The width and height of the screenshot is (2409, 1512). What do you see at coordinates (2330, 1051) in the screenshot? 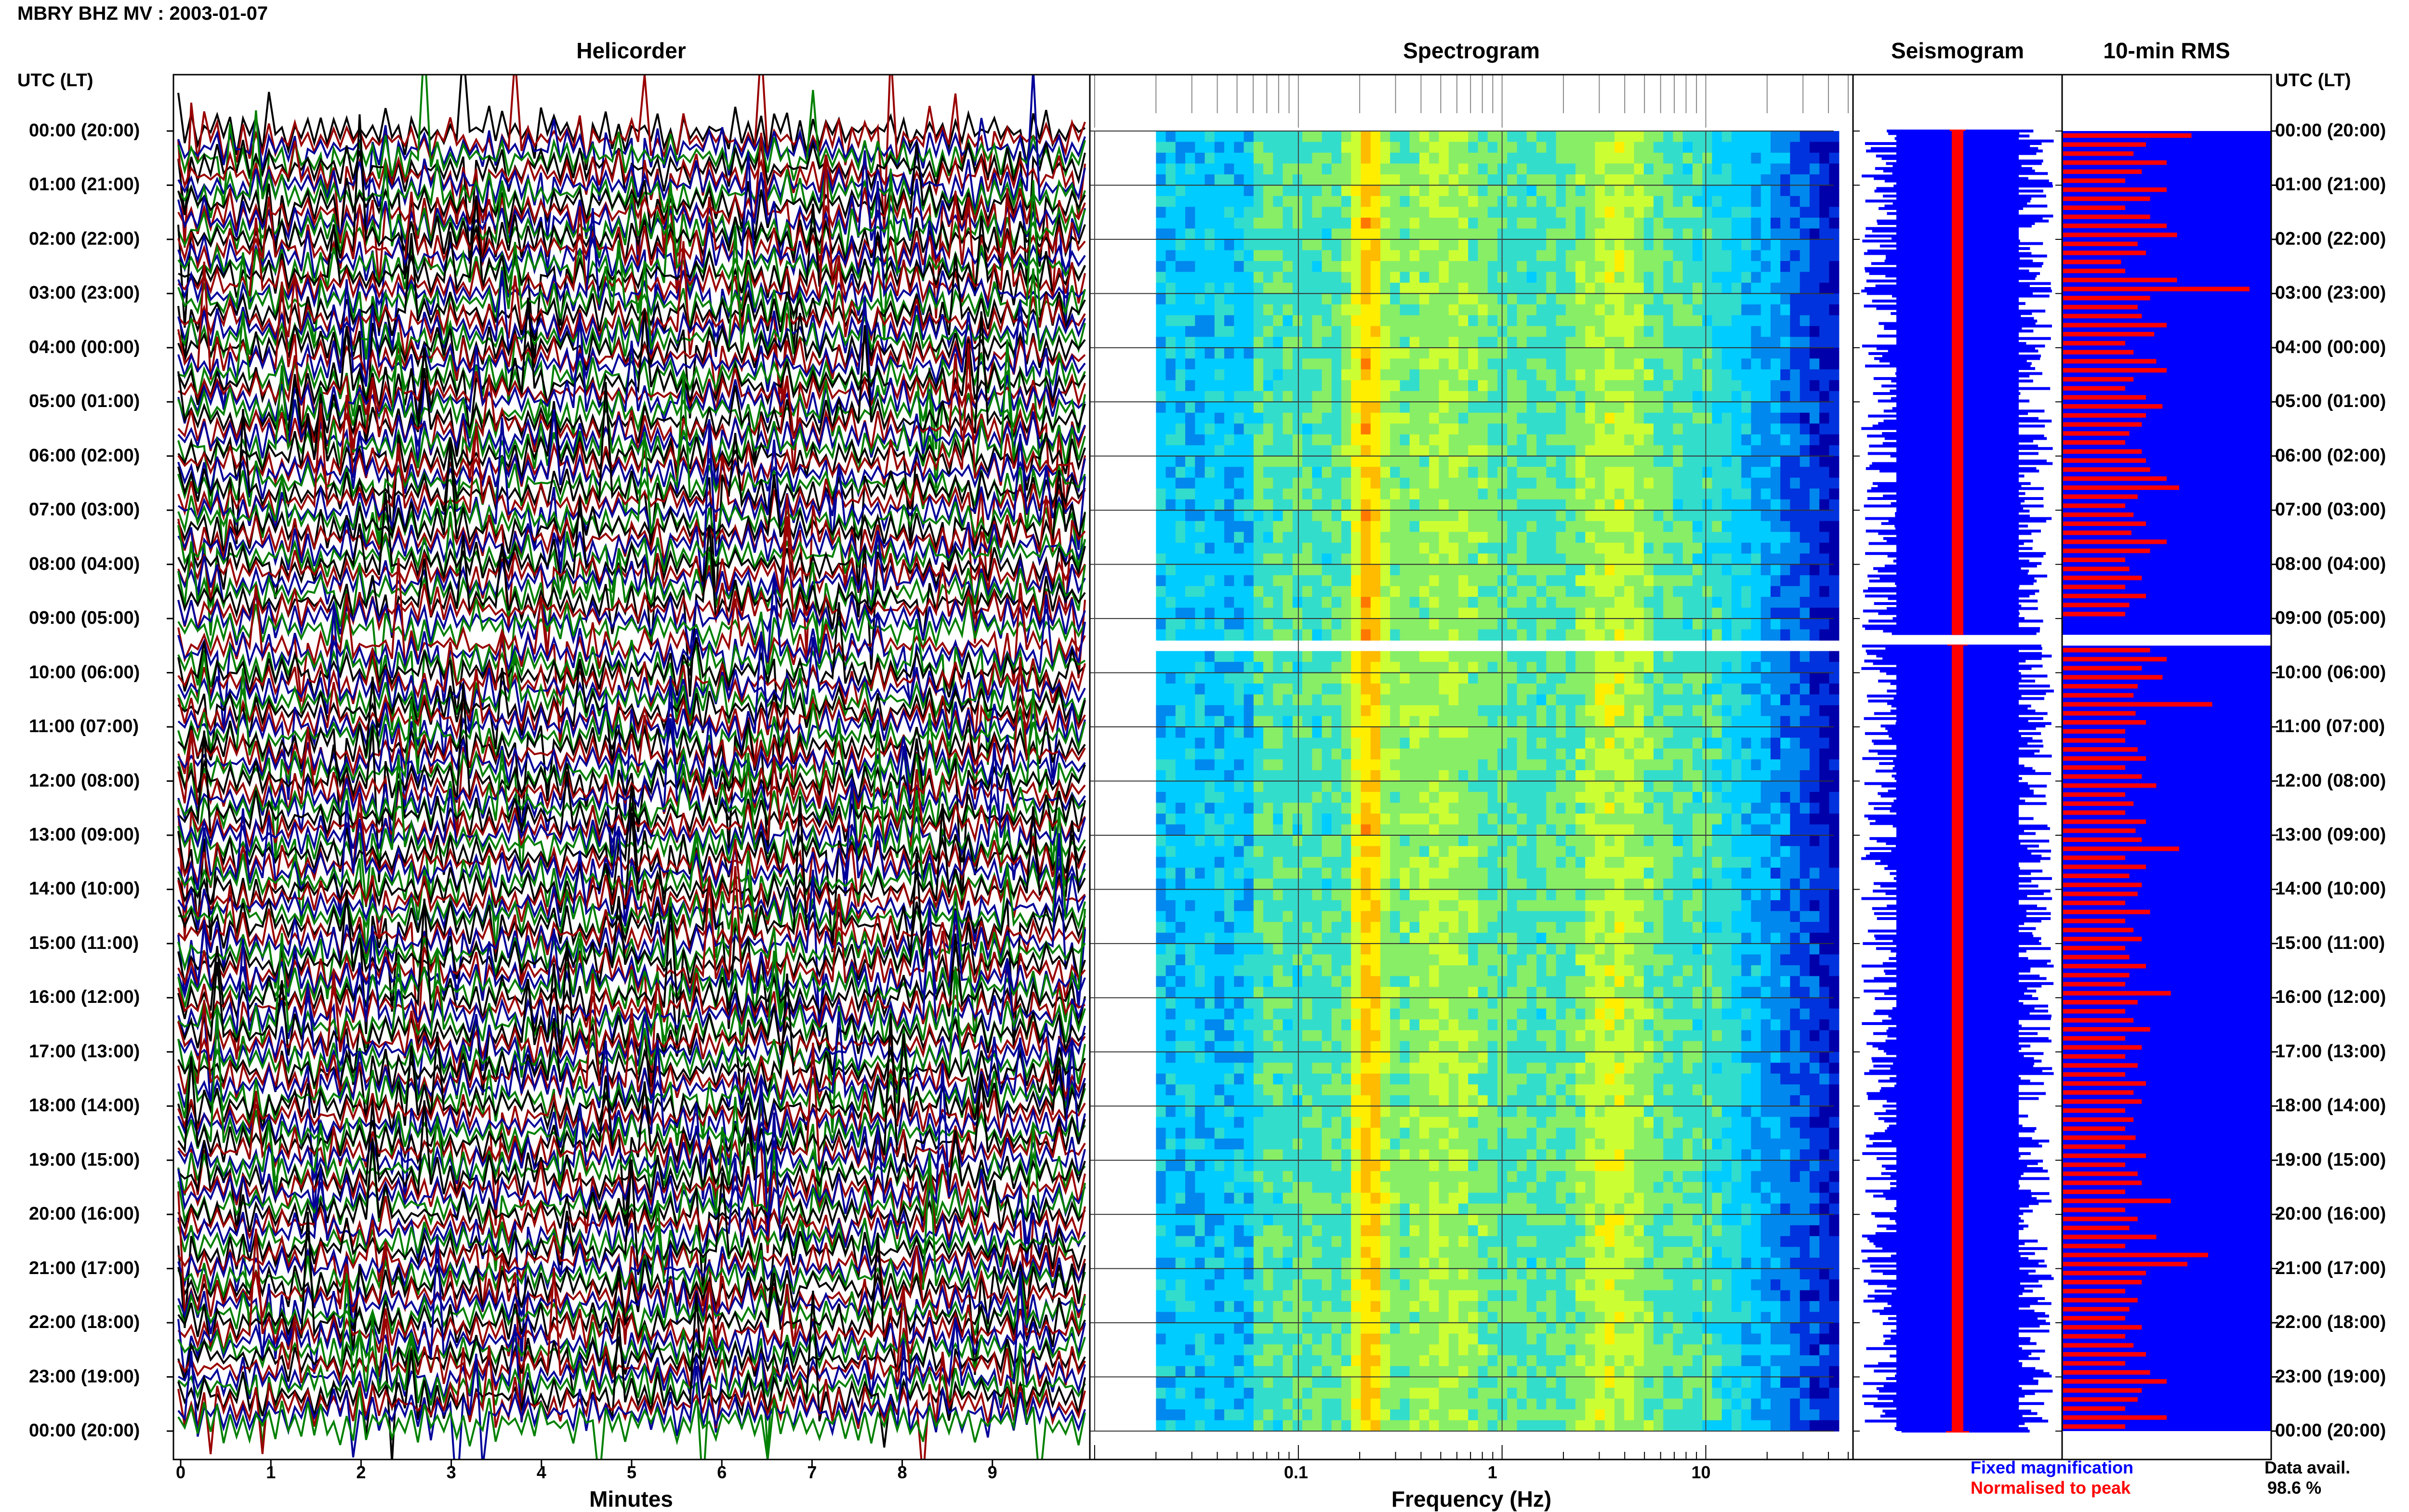
I see `time-label-right: 17:00 (13:00)` at bounding box center [2330, 1051].